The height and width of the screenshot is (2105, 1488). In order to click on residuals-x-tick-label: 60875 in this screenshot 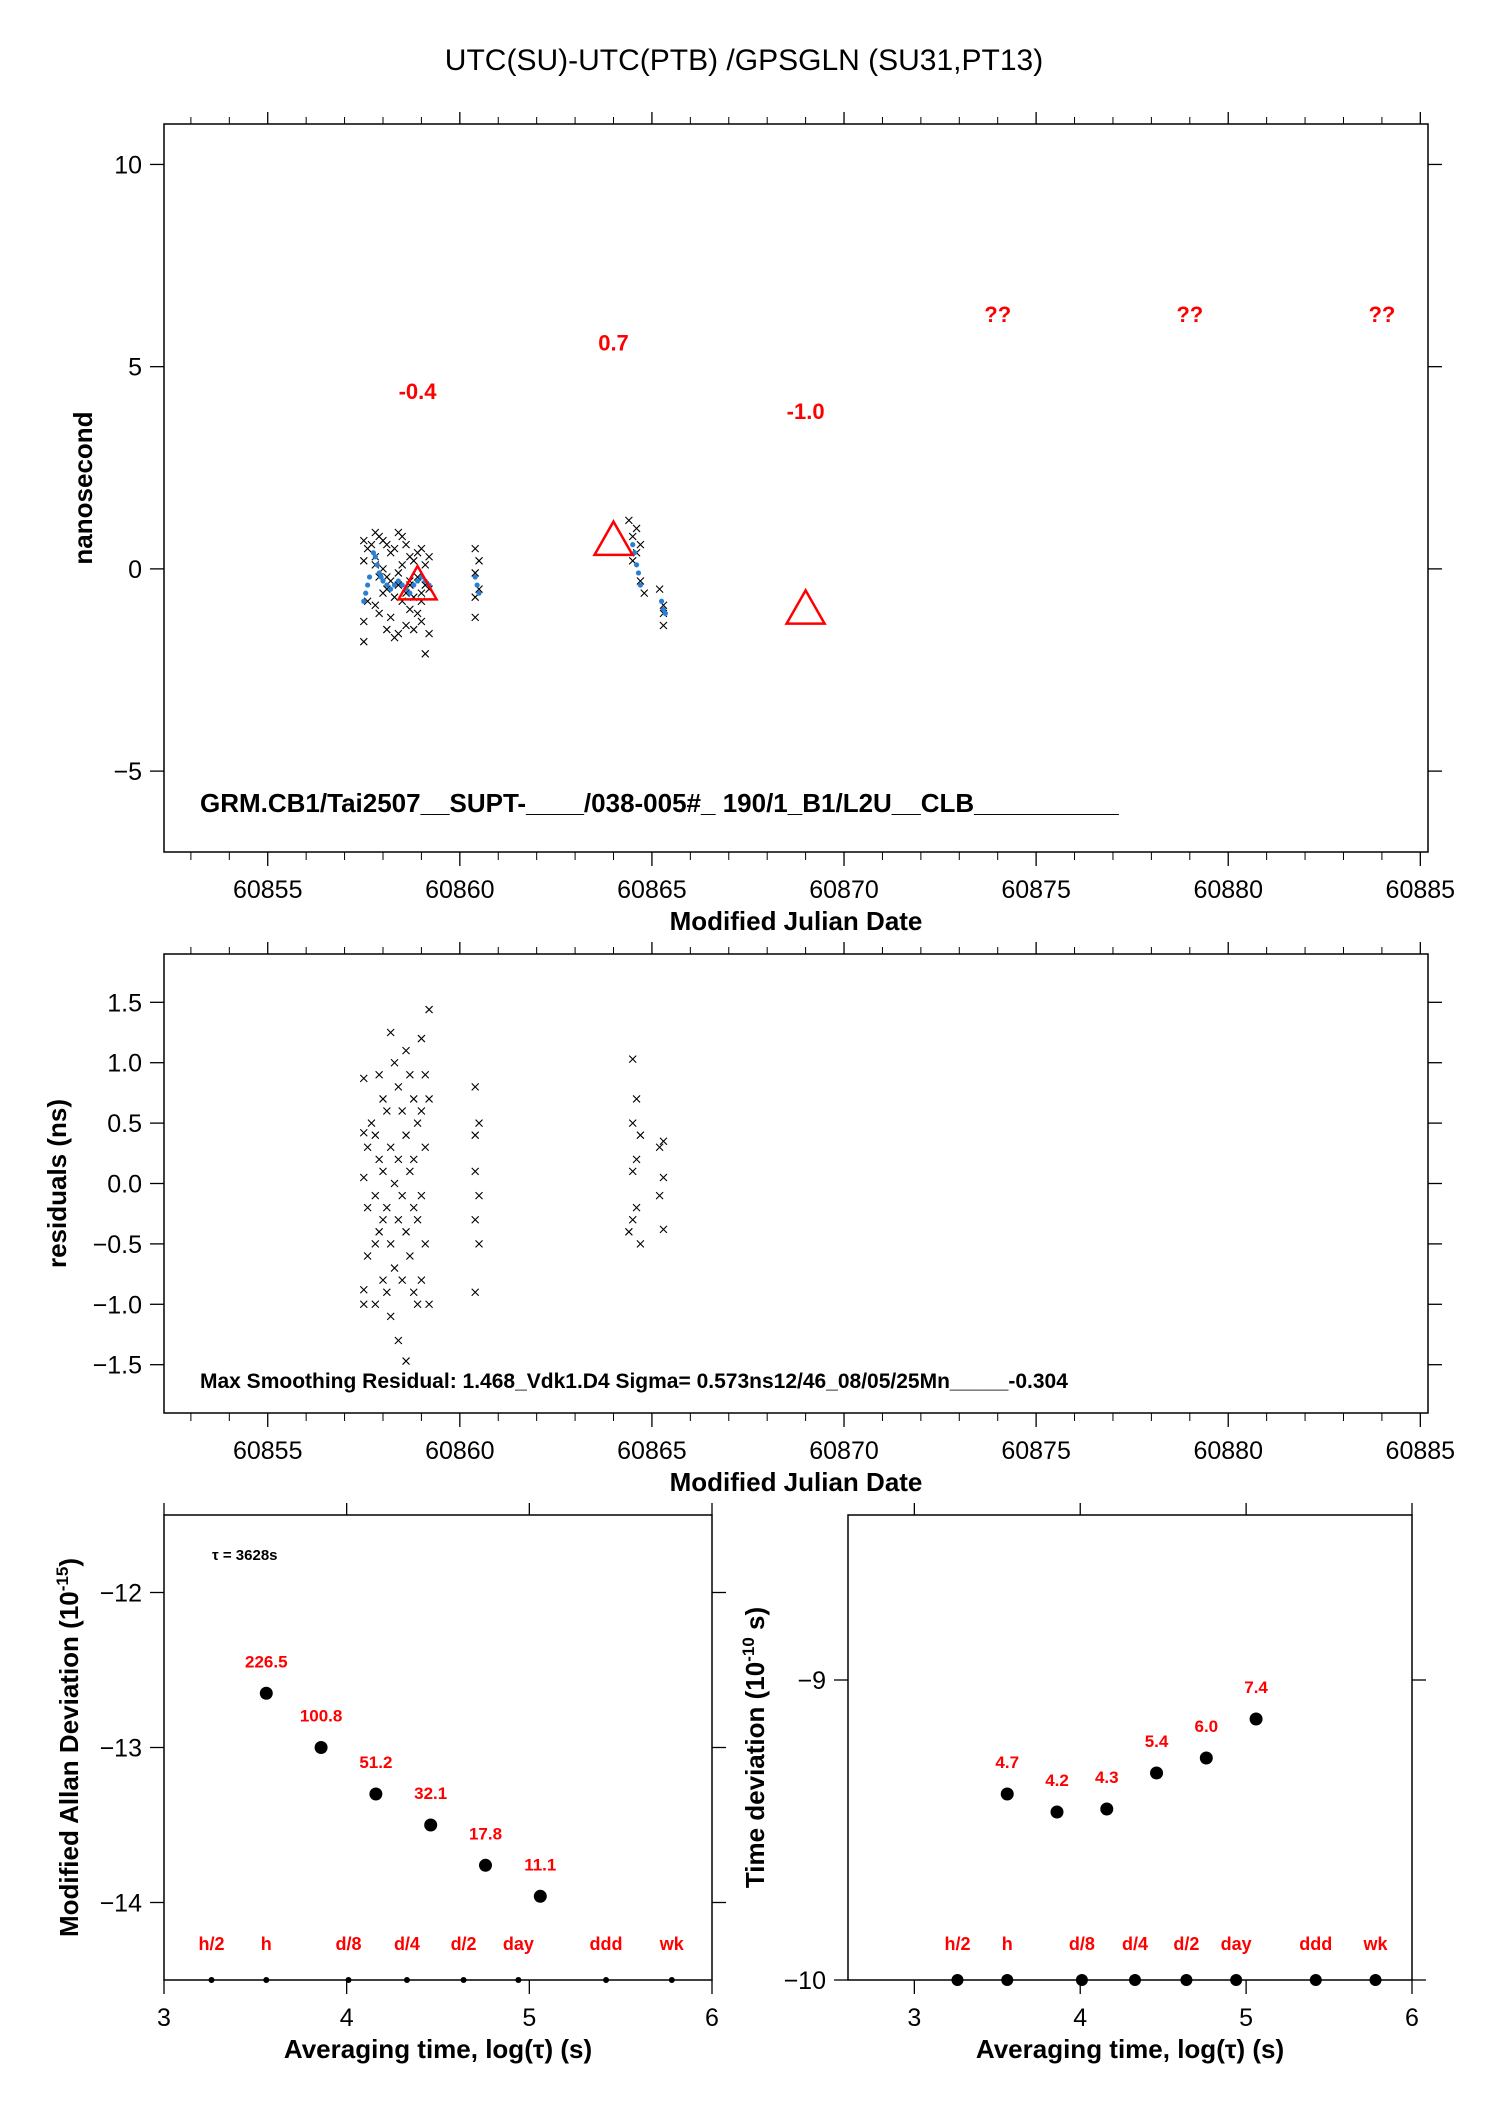, I will do `click(1036, 1451)`.